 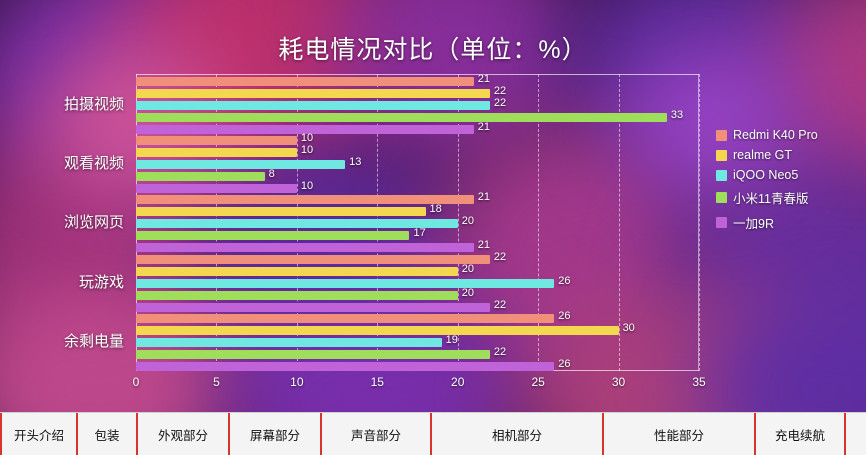 I want to click on legend-label: iQOO Neo5, so click(x=766, y=175).